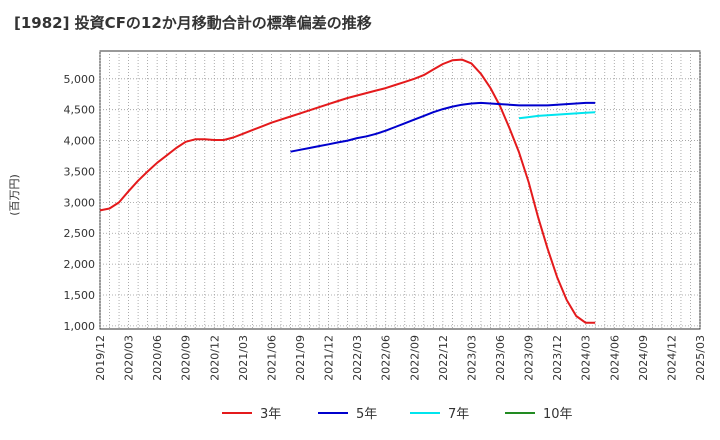 The image size is (720, 440). Describe the element at coordinates (671, 358) in the screenshot. I see `x-tick-label: 2024/12` at that location.